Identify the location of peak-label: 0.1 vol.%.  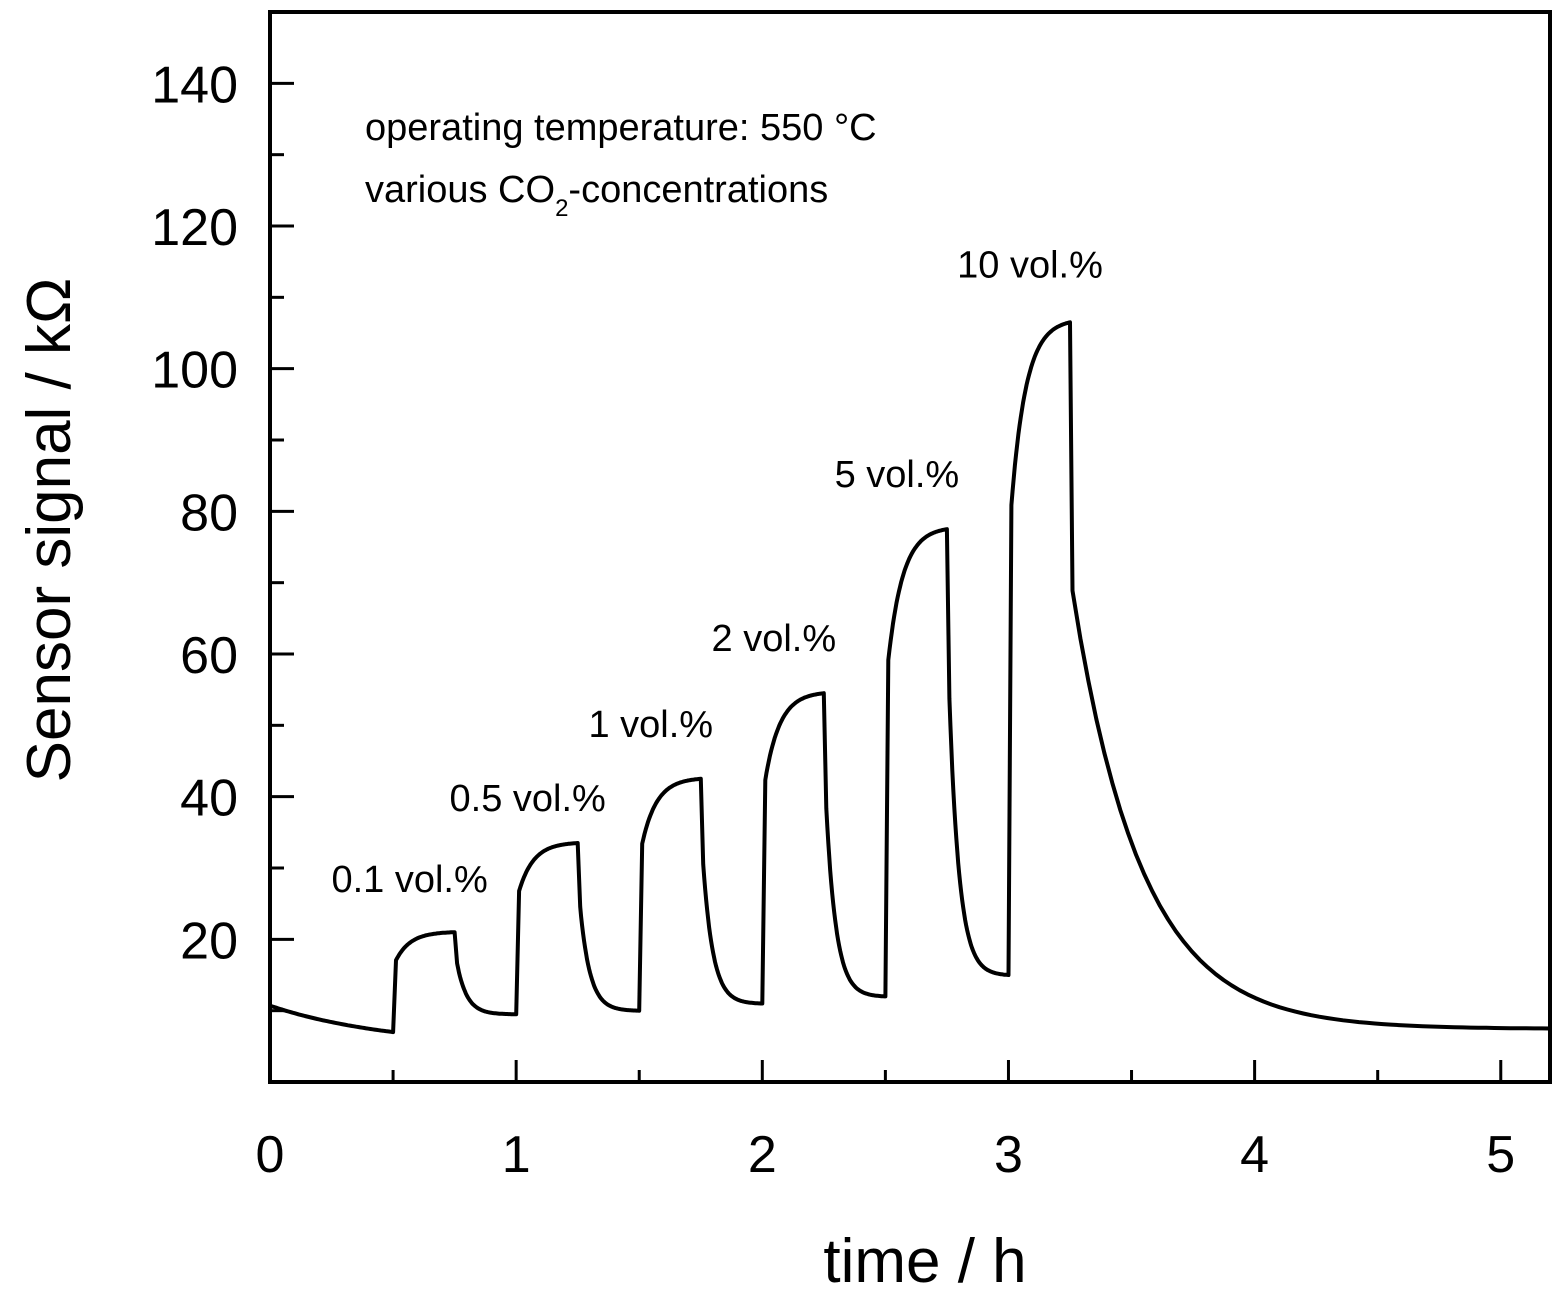
(409, 880).